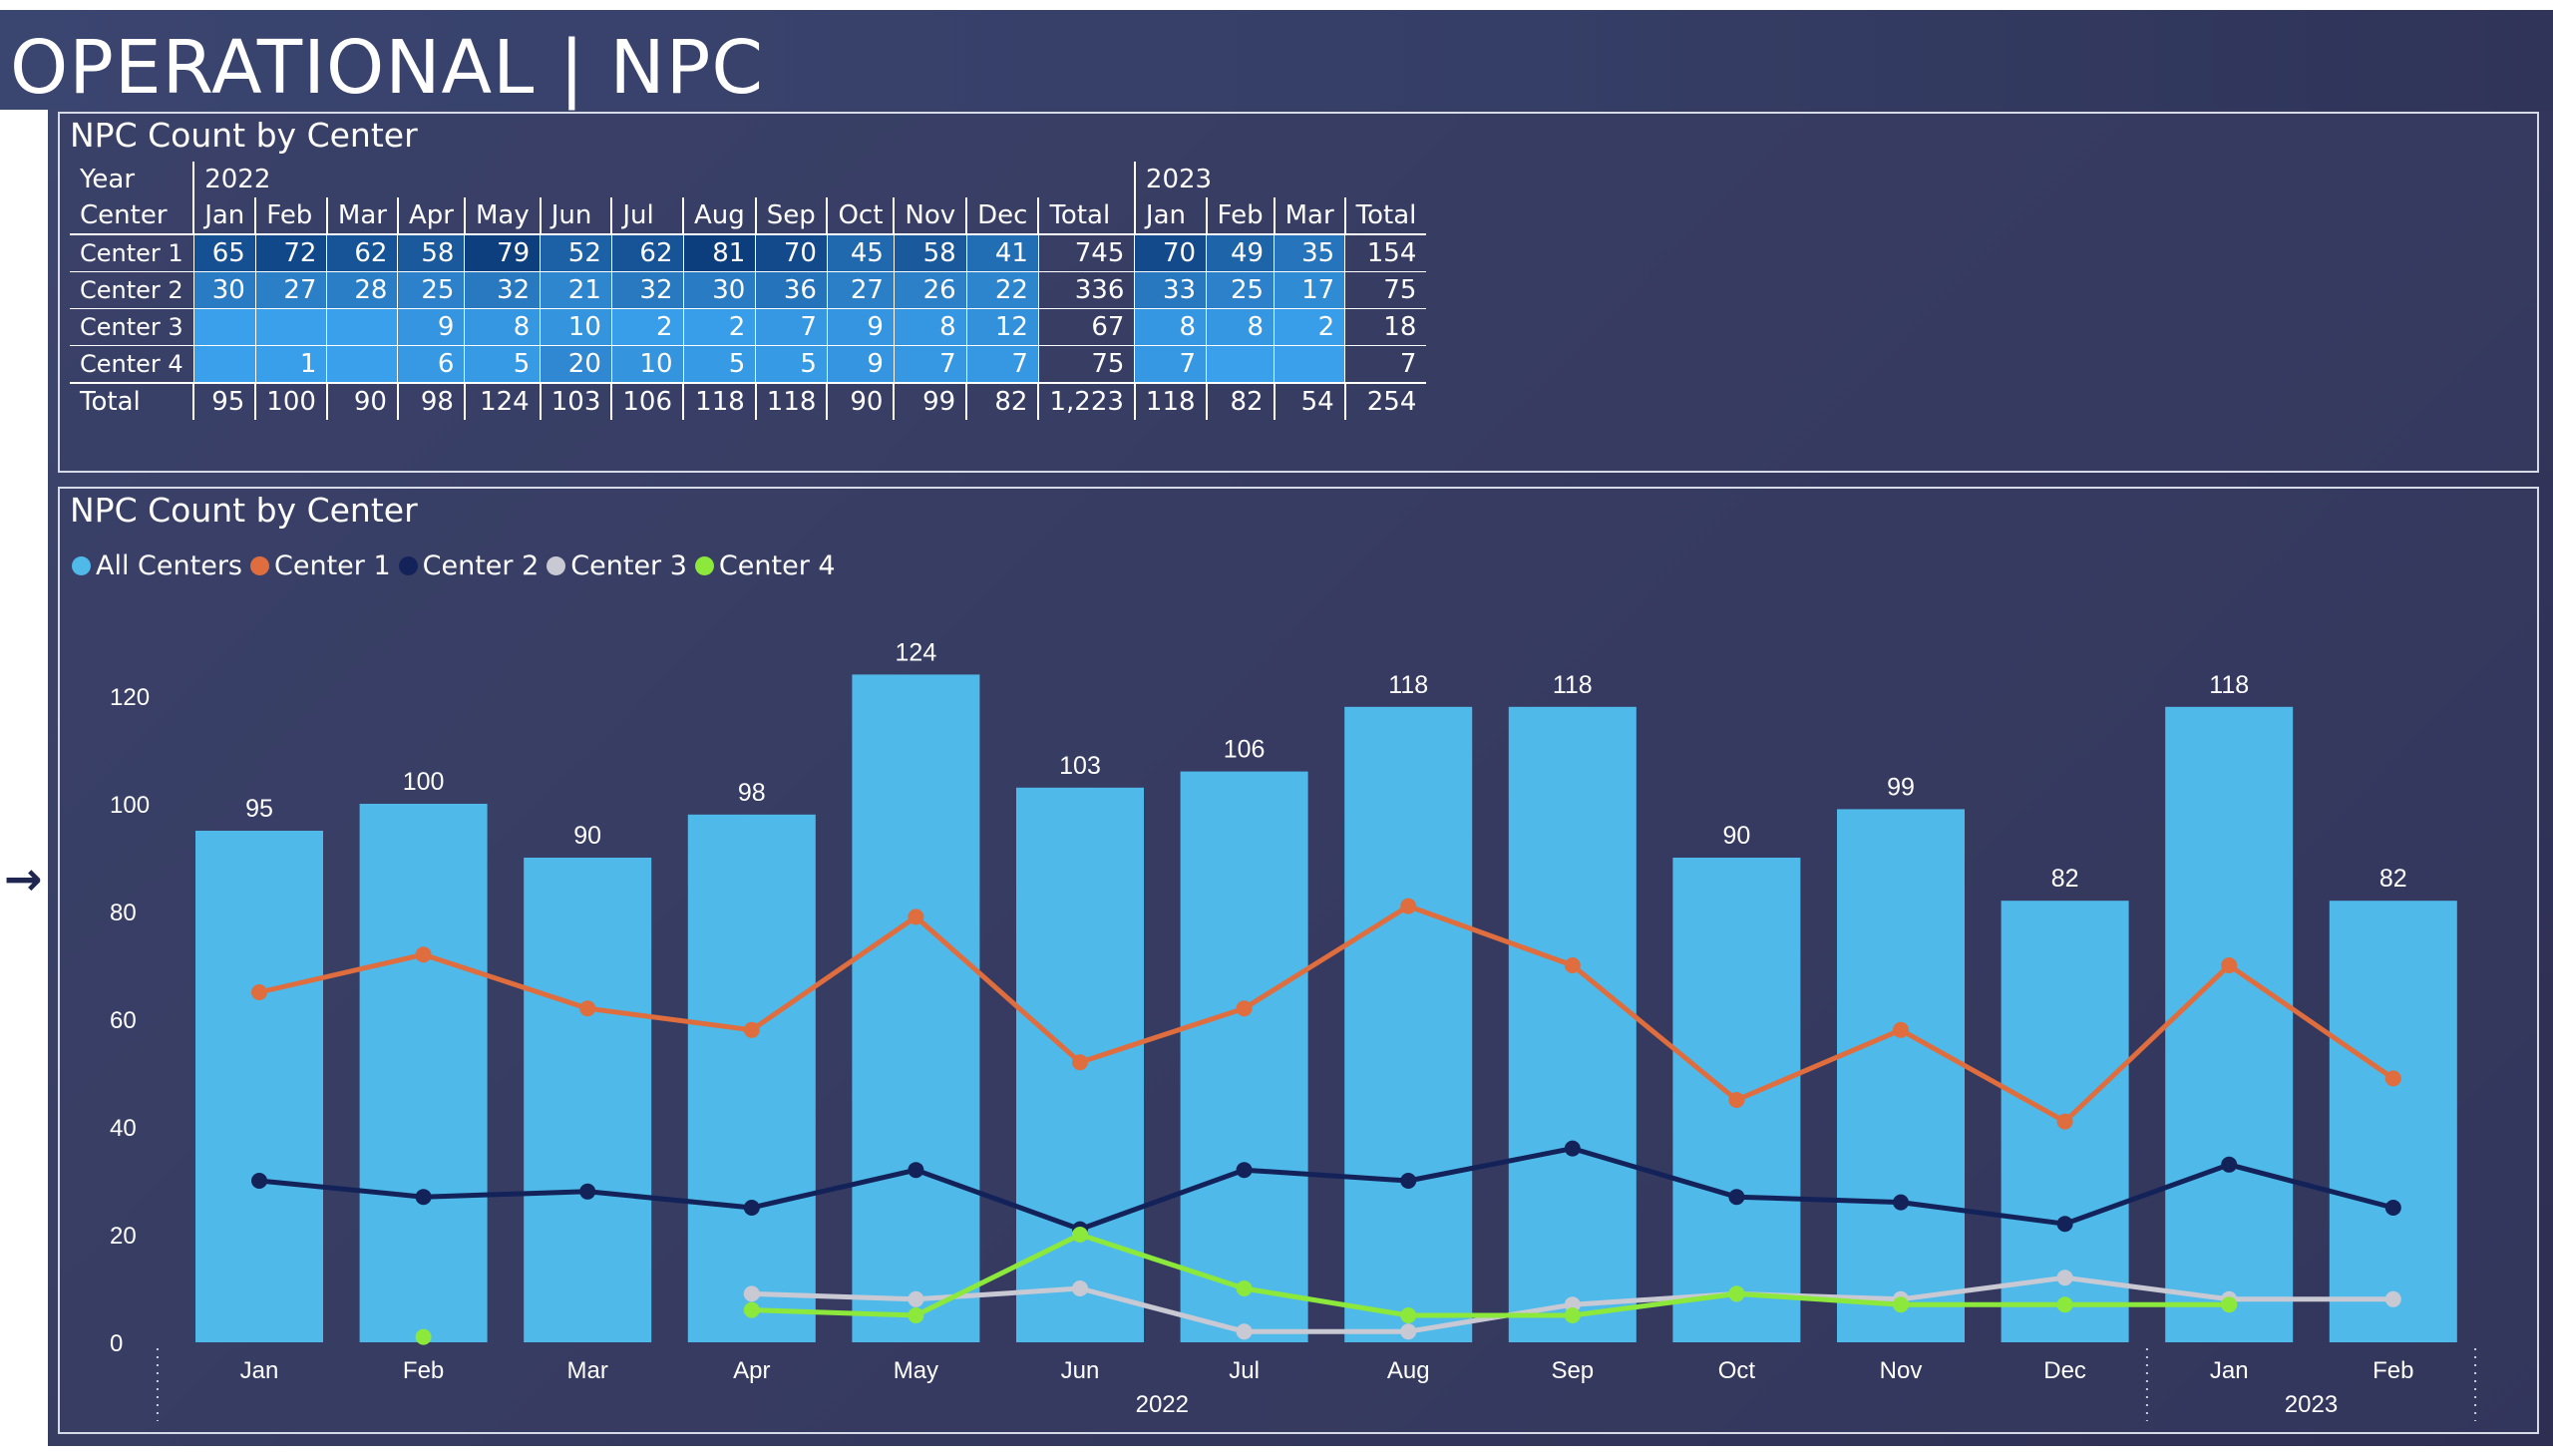 The width and height of the screenshot is (2553, 1456). I want to click on matrix-cell: 1, so click(290, 364).